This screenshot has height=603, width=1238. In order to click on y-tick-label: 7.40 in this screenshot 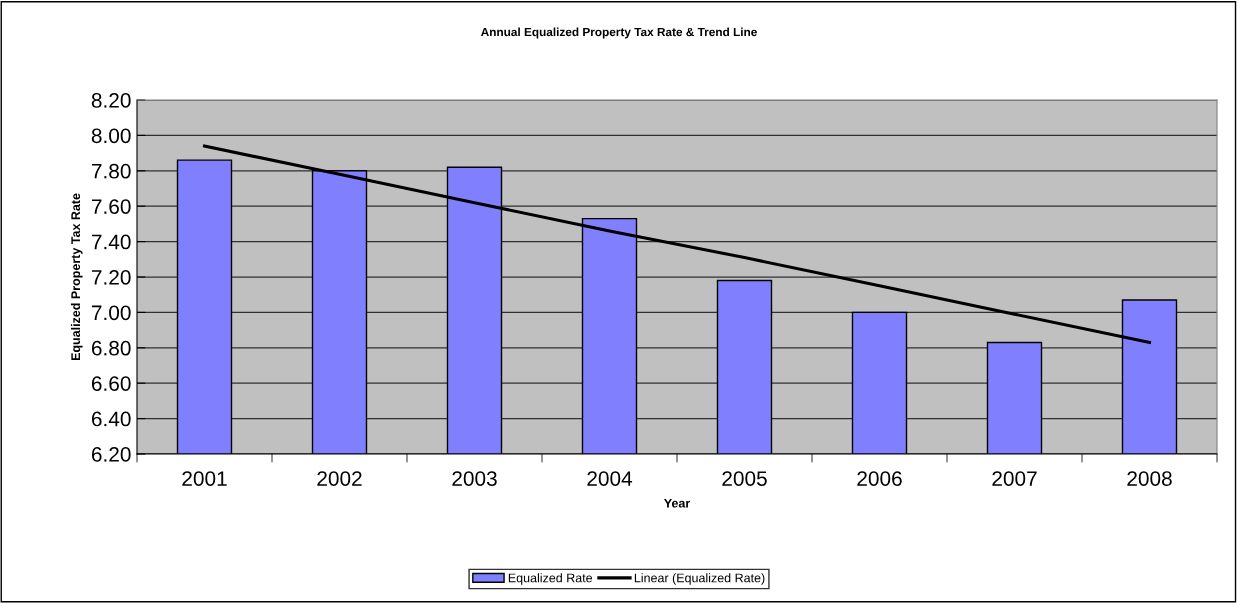, I will do `click(111, 242)`.